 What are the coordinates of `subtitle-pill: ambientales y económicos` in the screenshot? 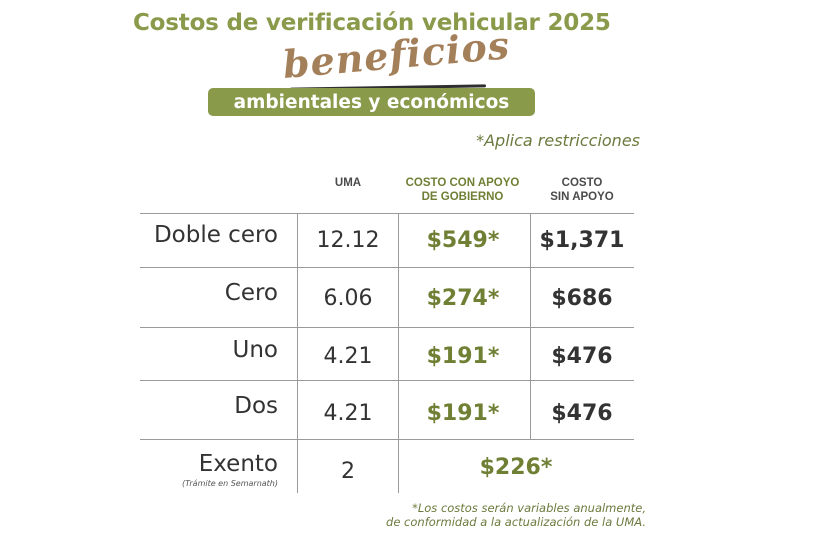 It's located at (371, 102).